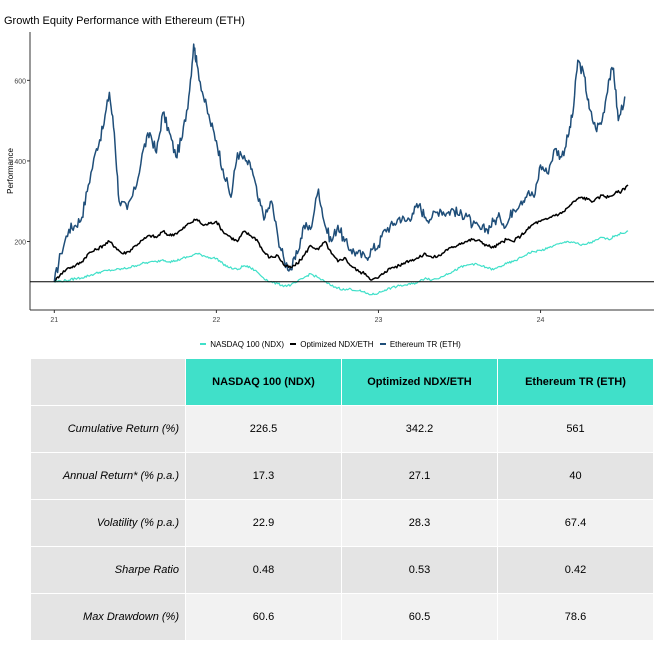  I want to click on legend-key-ndx, so click(203, 343).